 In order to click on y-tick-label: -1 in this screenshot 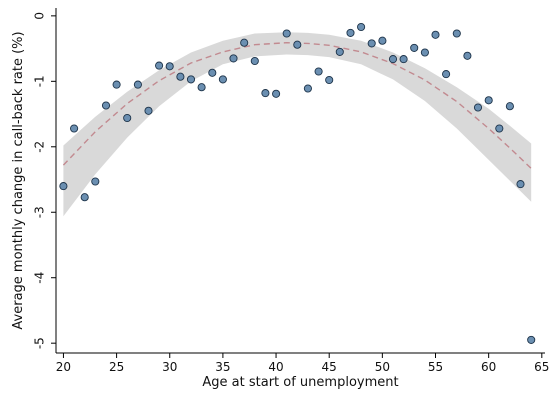, I will do `click(40, 81)`.